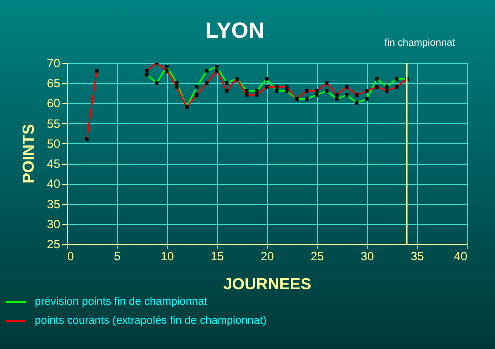 Image resolution: width=495 pixels, height=349 pixels. What do you see at coordinates (167, 257) in the screenshot?
I see `x-tick-label: 10` at bounding box center [167, 257].